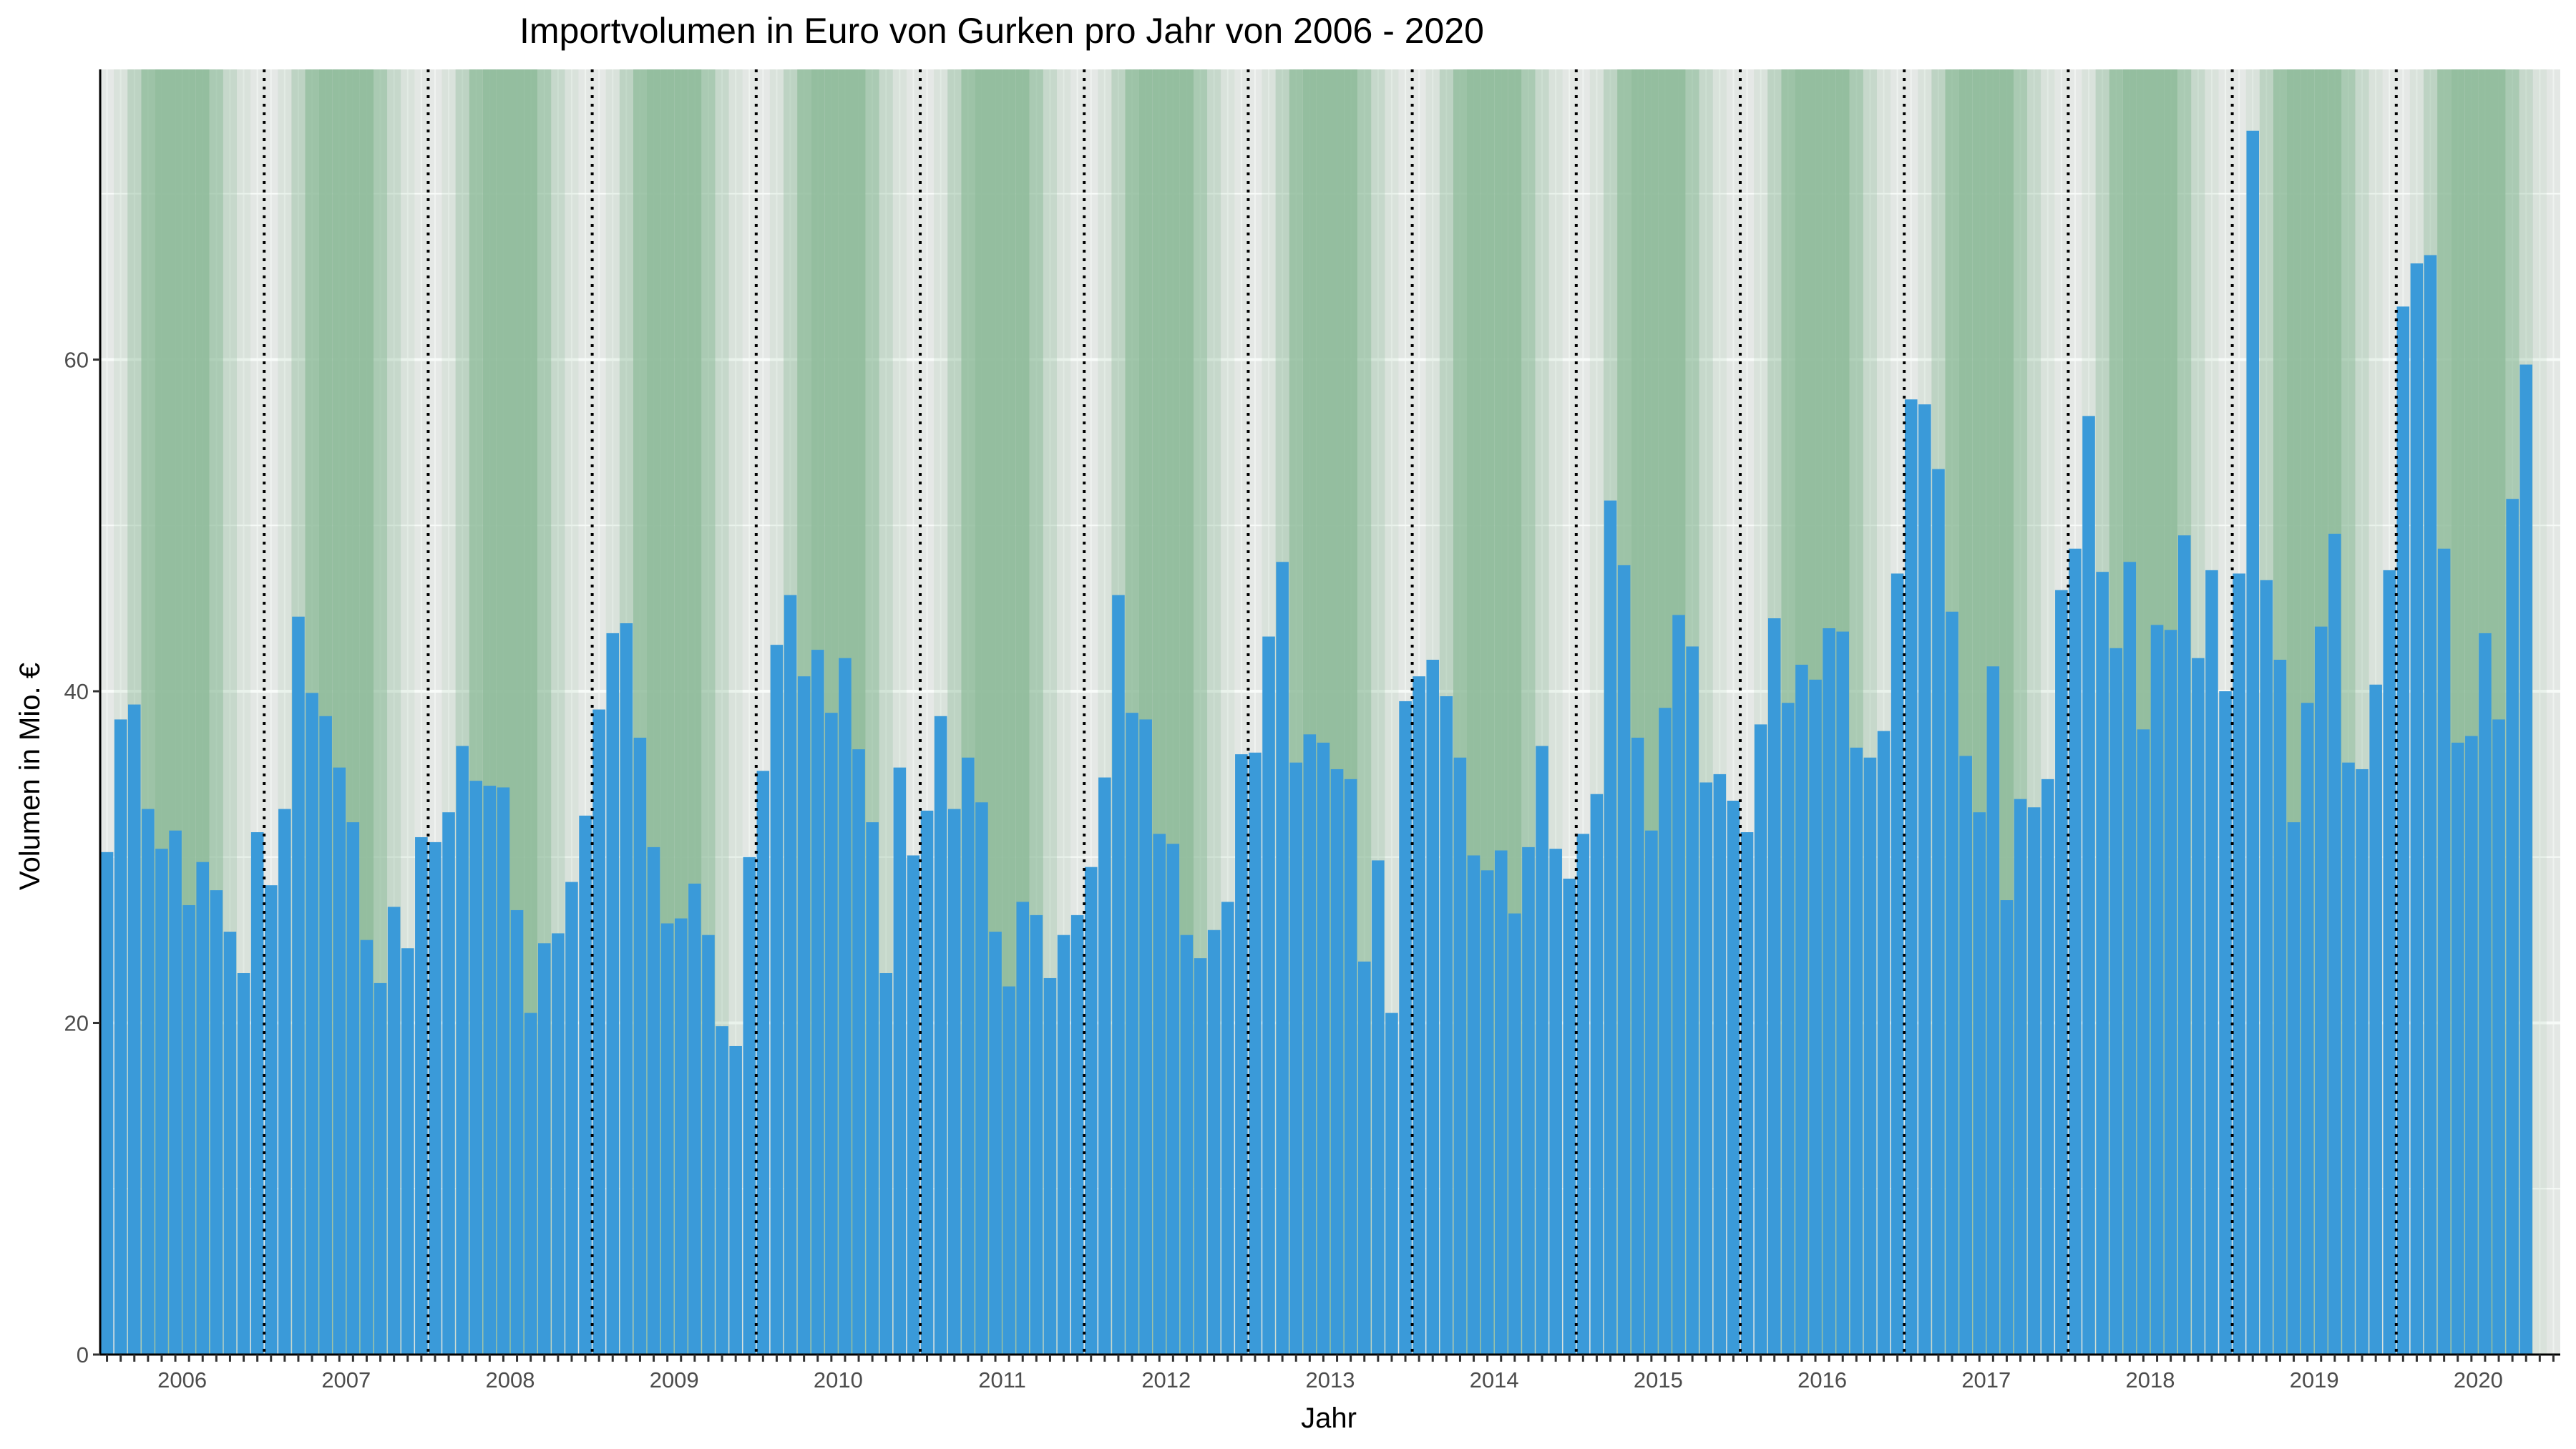 This screenshot has width=2576, height=1449. I want to click on x-tick-label: 2018, so click(2150, 1379).